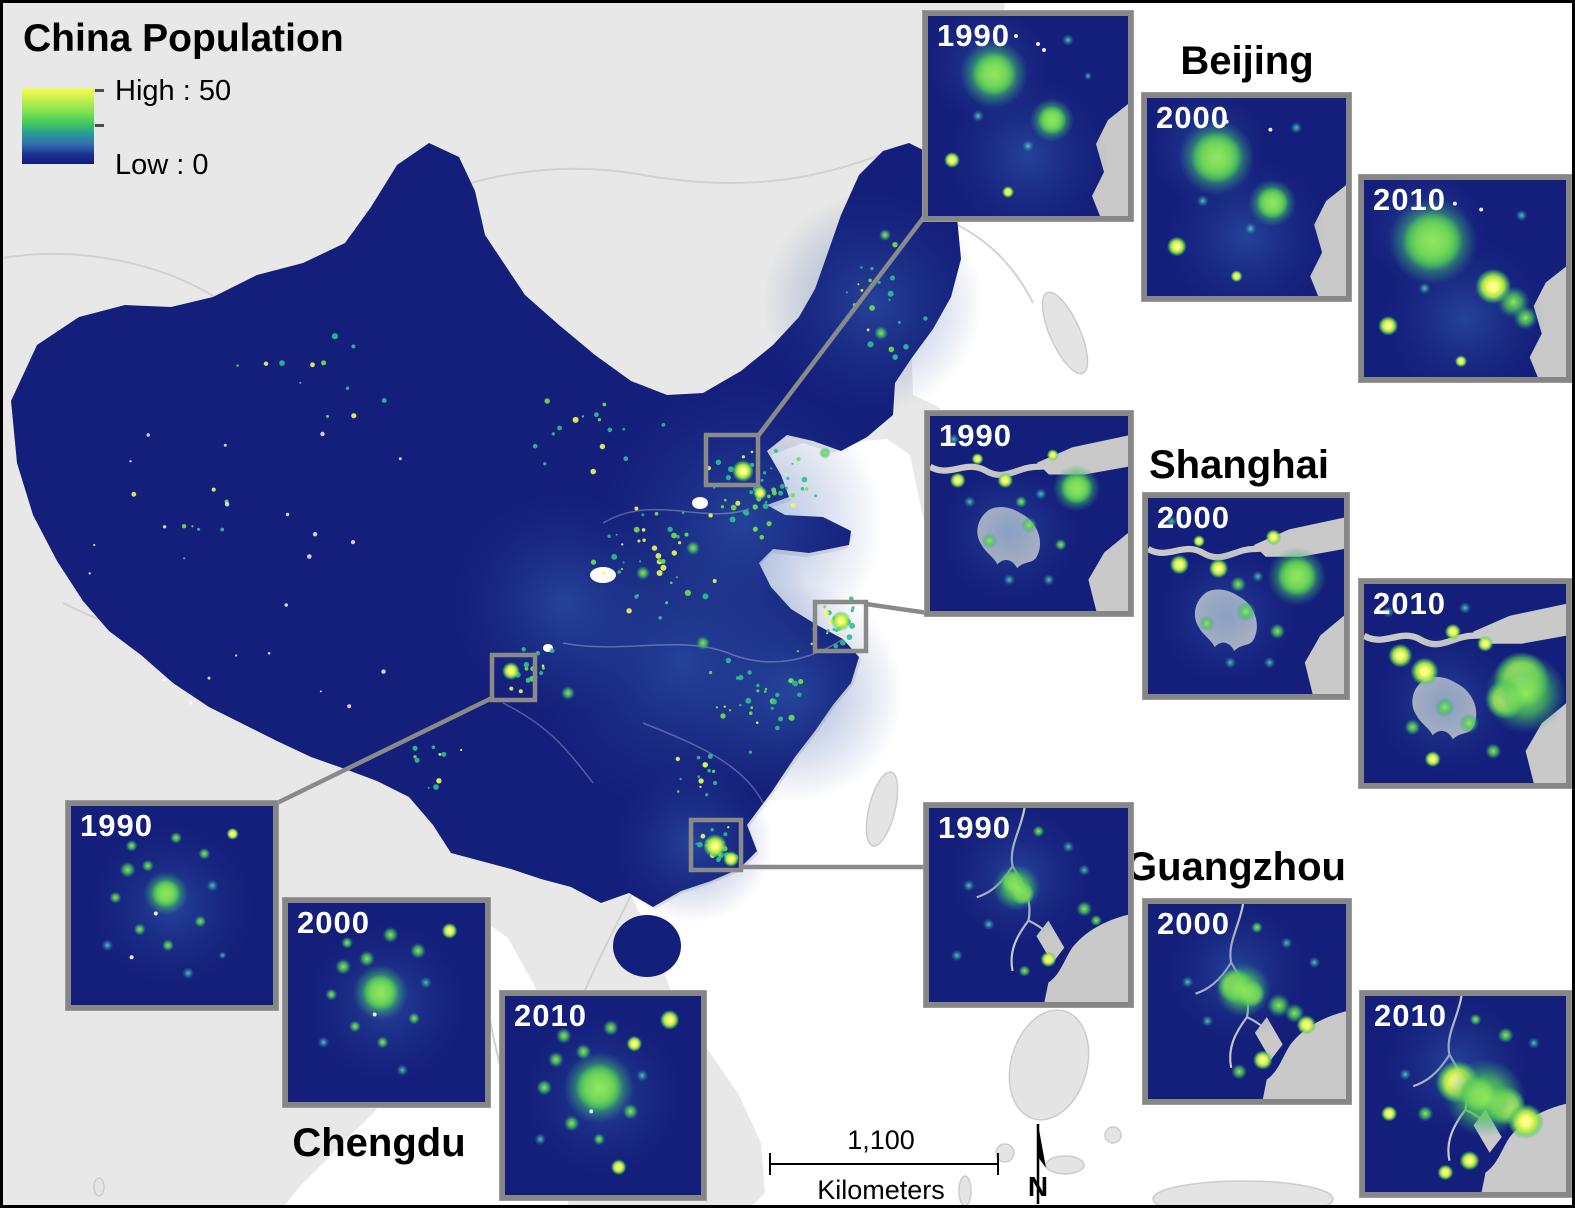 This screenshot has height=1208, width=1575. What do you see at coordinates (1247, 61) in the screenshot?
I see `city-title-beijing: Beijing` at bounding box center [1247, 61].